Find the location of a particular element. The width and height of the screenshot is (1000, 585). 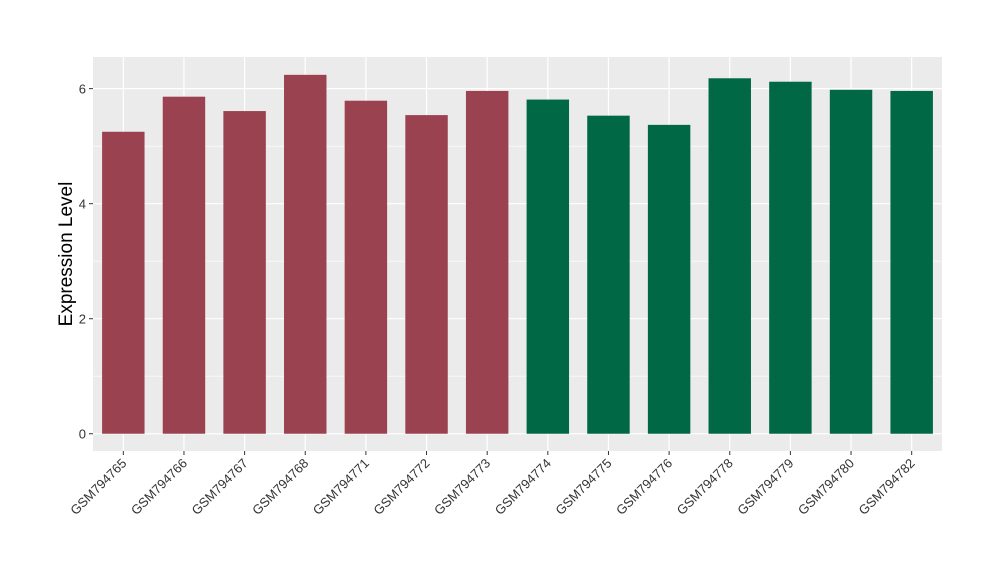

y-tick-label: 4 is located at coordinates (82, 204).